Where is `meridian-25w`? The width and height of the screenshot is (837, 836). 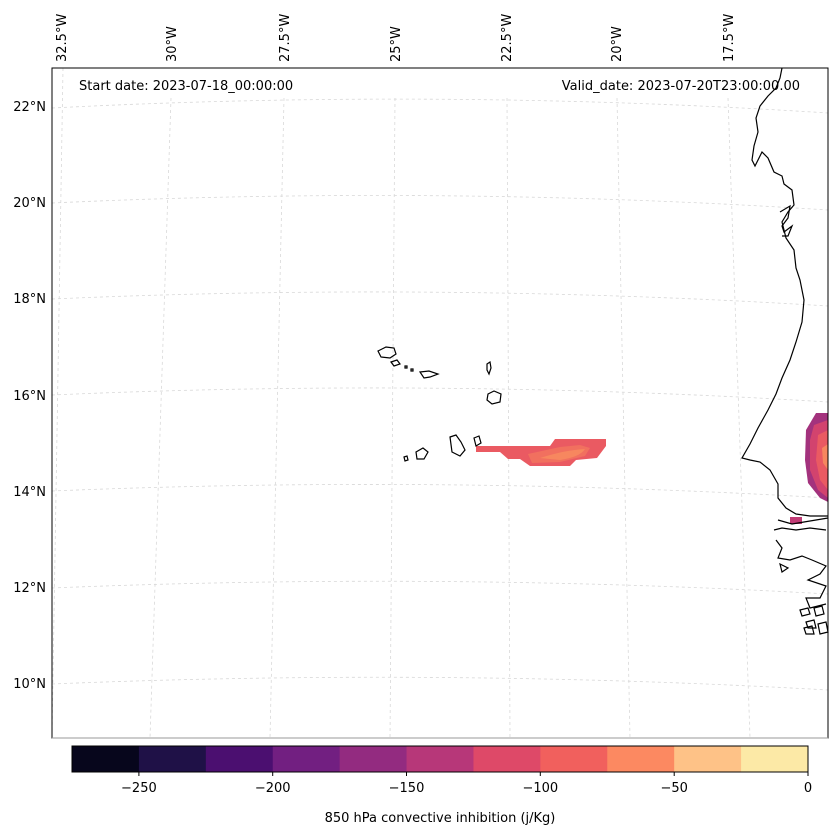
meridian-25w is located at coordinates (392, 418).